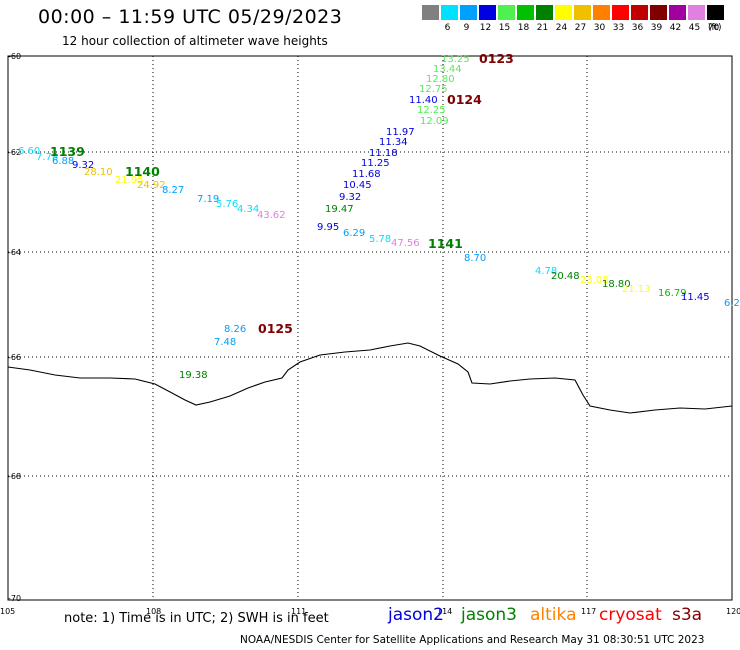 The height and width of the screenshot is (650, 740). What do you see at coordinates (383, 153) in the screenshot?
I see `wave-height-label: 11.18` at bounding box center [383, 153].